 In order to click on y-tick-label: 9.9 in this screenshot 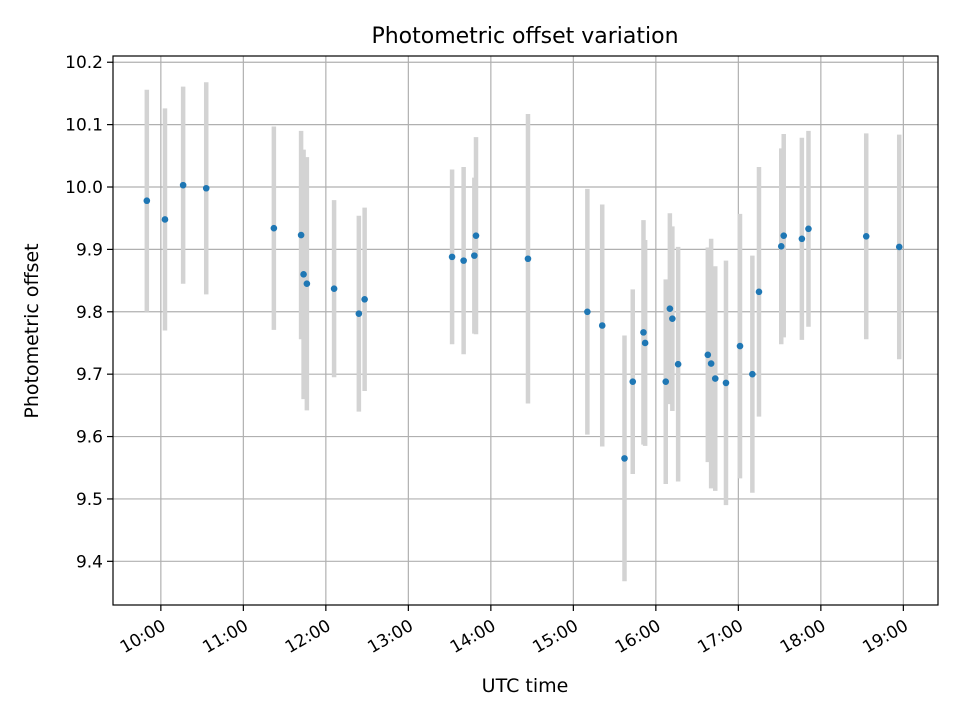, I will do `click(89, 250)`.